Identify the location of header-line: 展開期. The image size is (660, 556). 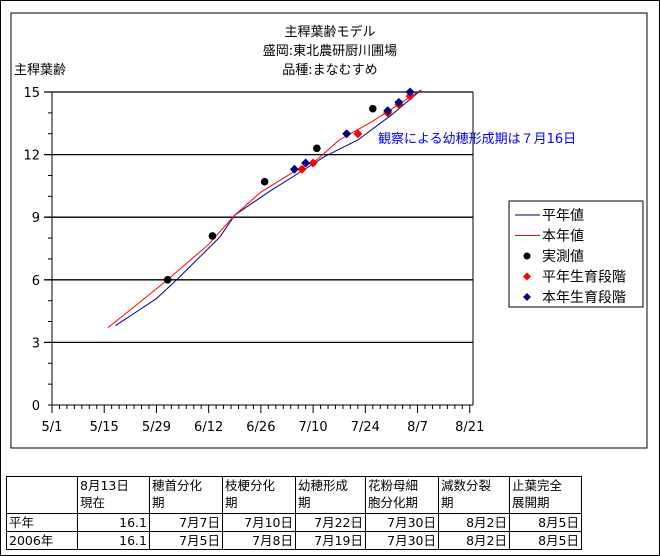
(531, 502).